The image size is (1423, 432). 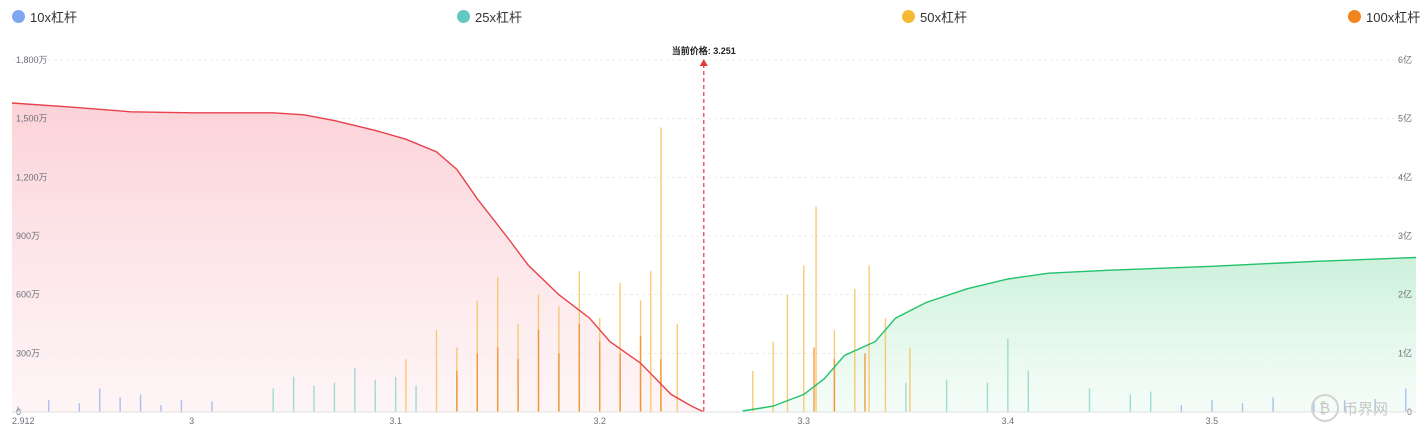 I want to click on legend-item-10x: 10x杠杆, so click(x=44, y=16).